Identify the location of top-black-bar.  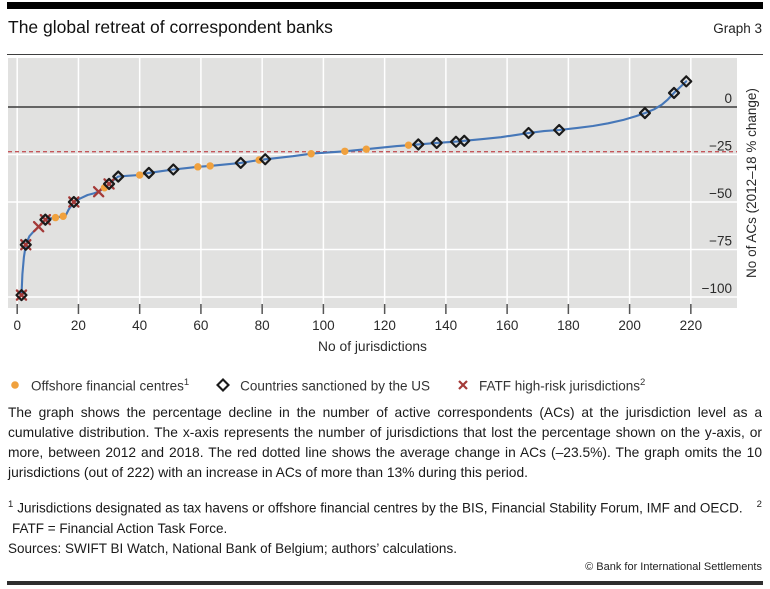
(385, 5).